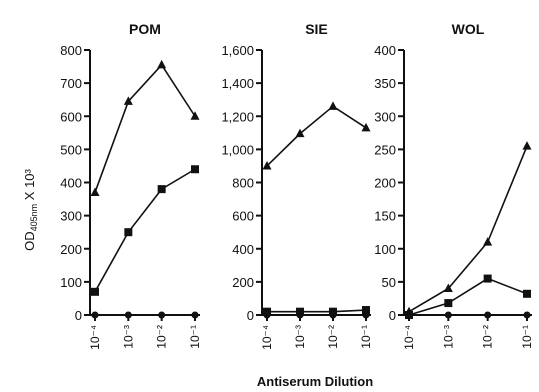 The height and width of the screenshot is (392, 539). What do you see at coordinates (237, 116) in the screenshot?
I see `y-tick-label: 1,200` at bounding box center [237, 116].